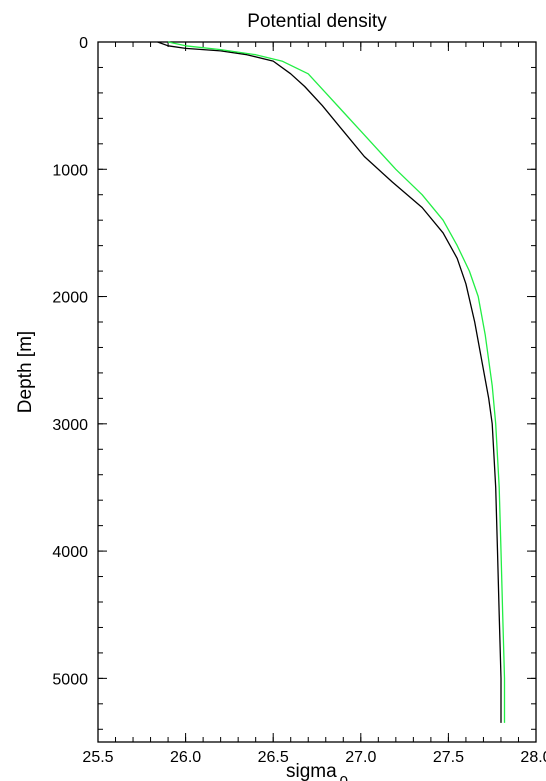  I want to click on y-tick-label: 3000, so click(70, 425).